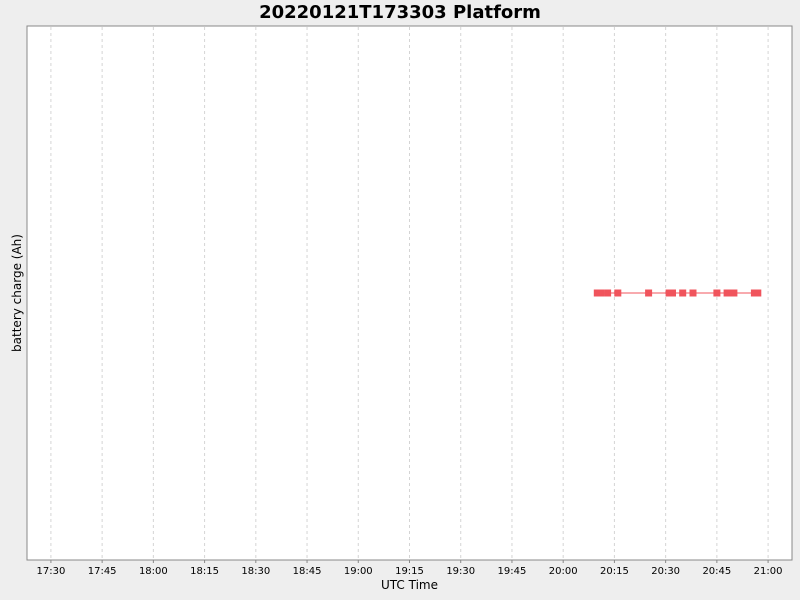 The image size is (800, 600). What do you see at coordinates (768, 571) in the screenshot?
I see `x-tick-label: 21:00` at bounding box center [768, 571].